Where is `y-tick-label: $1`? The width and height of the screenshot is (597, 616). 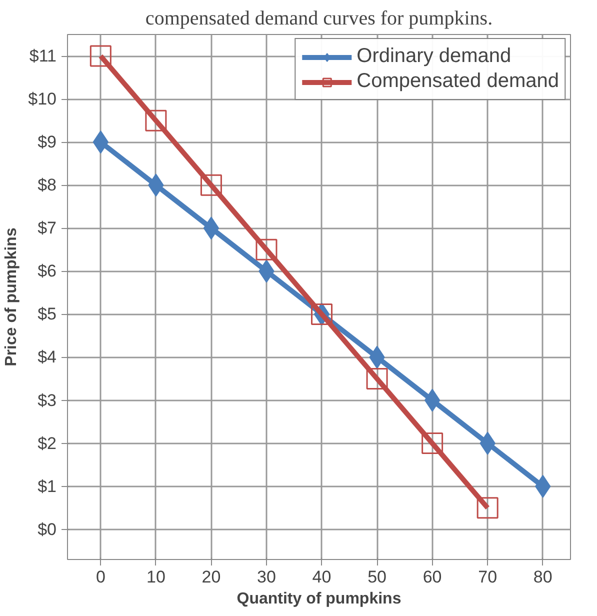 y-tick-label: $1 is located at coordinates (47, 486).